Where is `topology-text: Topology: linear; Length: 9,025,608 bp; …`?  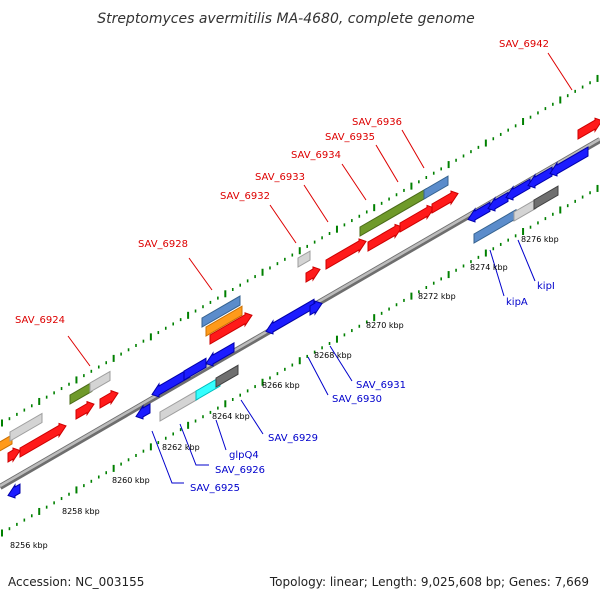
topology-text: Topology: linear; Length: 9,025,608 bp; … is located at coordinates (429, 582).